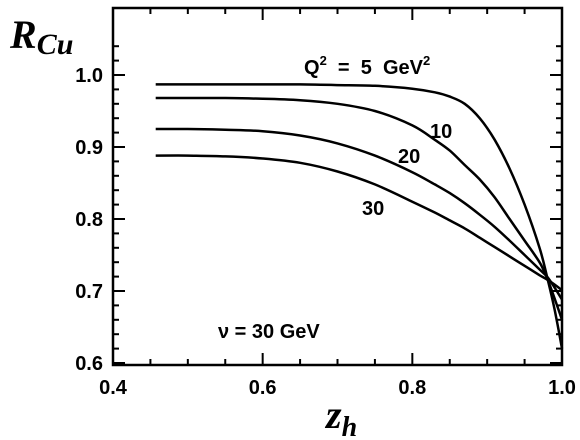  What do you see at coordinates (441, 132) in the screenshot?
I see `curve-label-10: 10` at bounding box center [441, 132].